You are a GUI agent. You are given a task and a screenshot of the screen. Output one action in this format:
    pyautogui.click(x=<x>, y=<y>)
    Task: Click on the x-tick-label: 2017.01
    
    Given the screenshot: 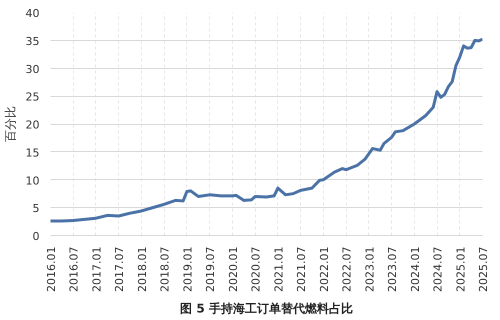 What is the action you would take?
    pyautogui.click(x=97, y=269)
    